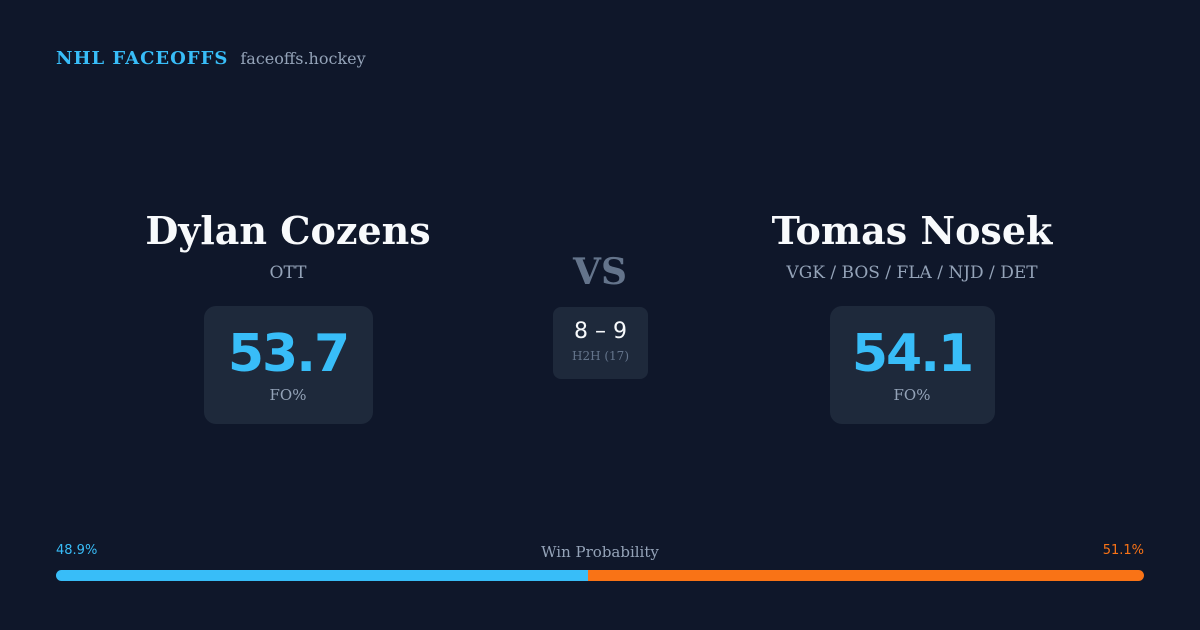 The image size is (1200, 630). Describe the element at coordinates (600, 356) in the screenshot. I see `h2h-label: H2H (17)` at that location.